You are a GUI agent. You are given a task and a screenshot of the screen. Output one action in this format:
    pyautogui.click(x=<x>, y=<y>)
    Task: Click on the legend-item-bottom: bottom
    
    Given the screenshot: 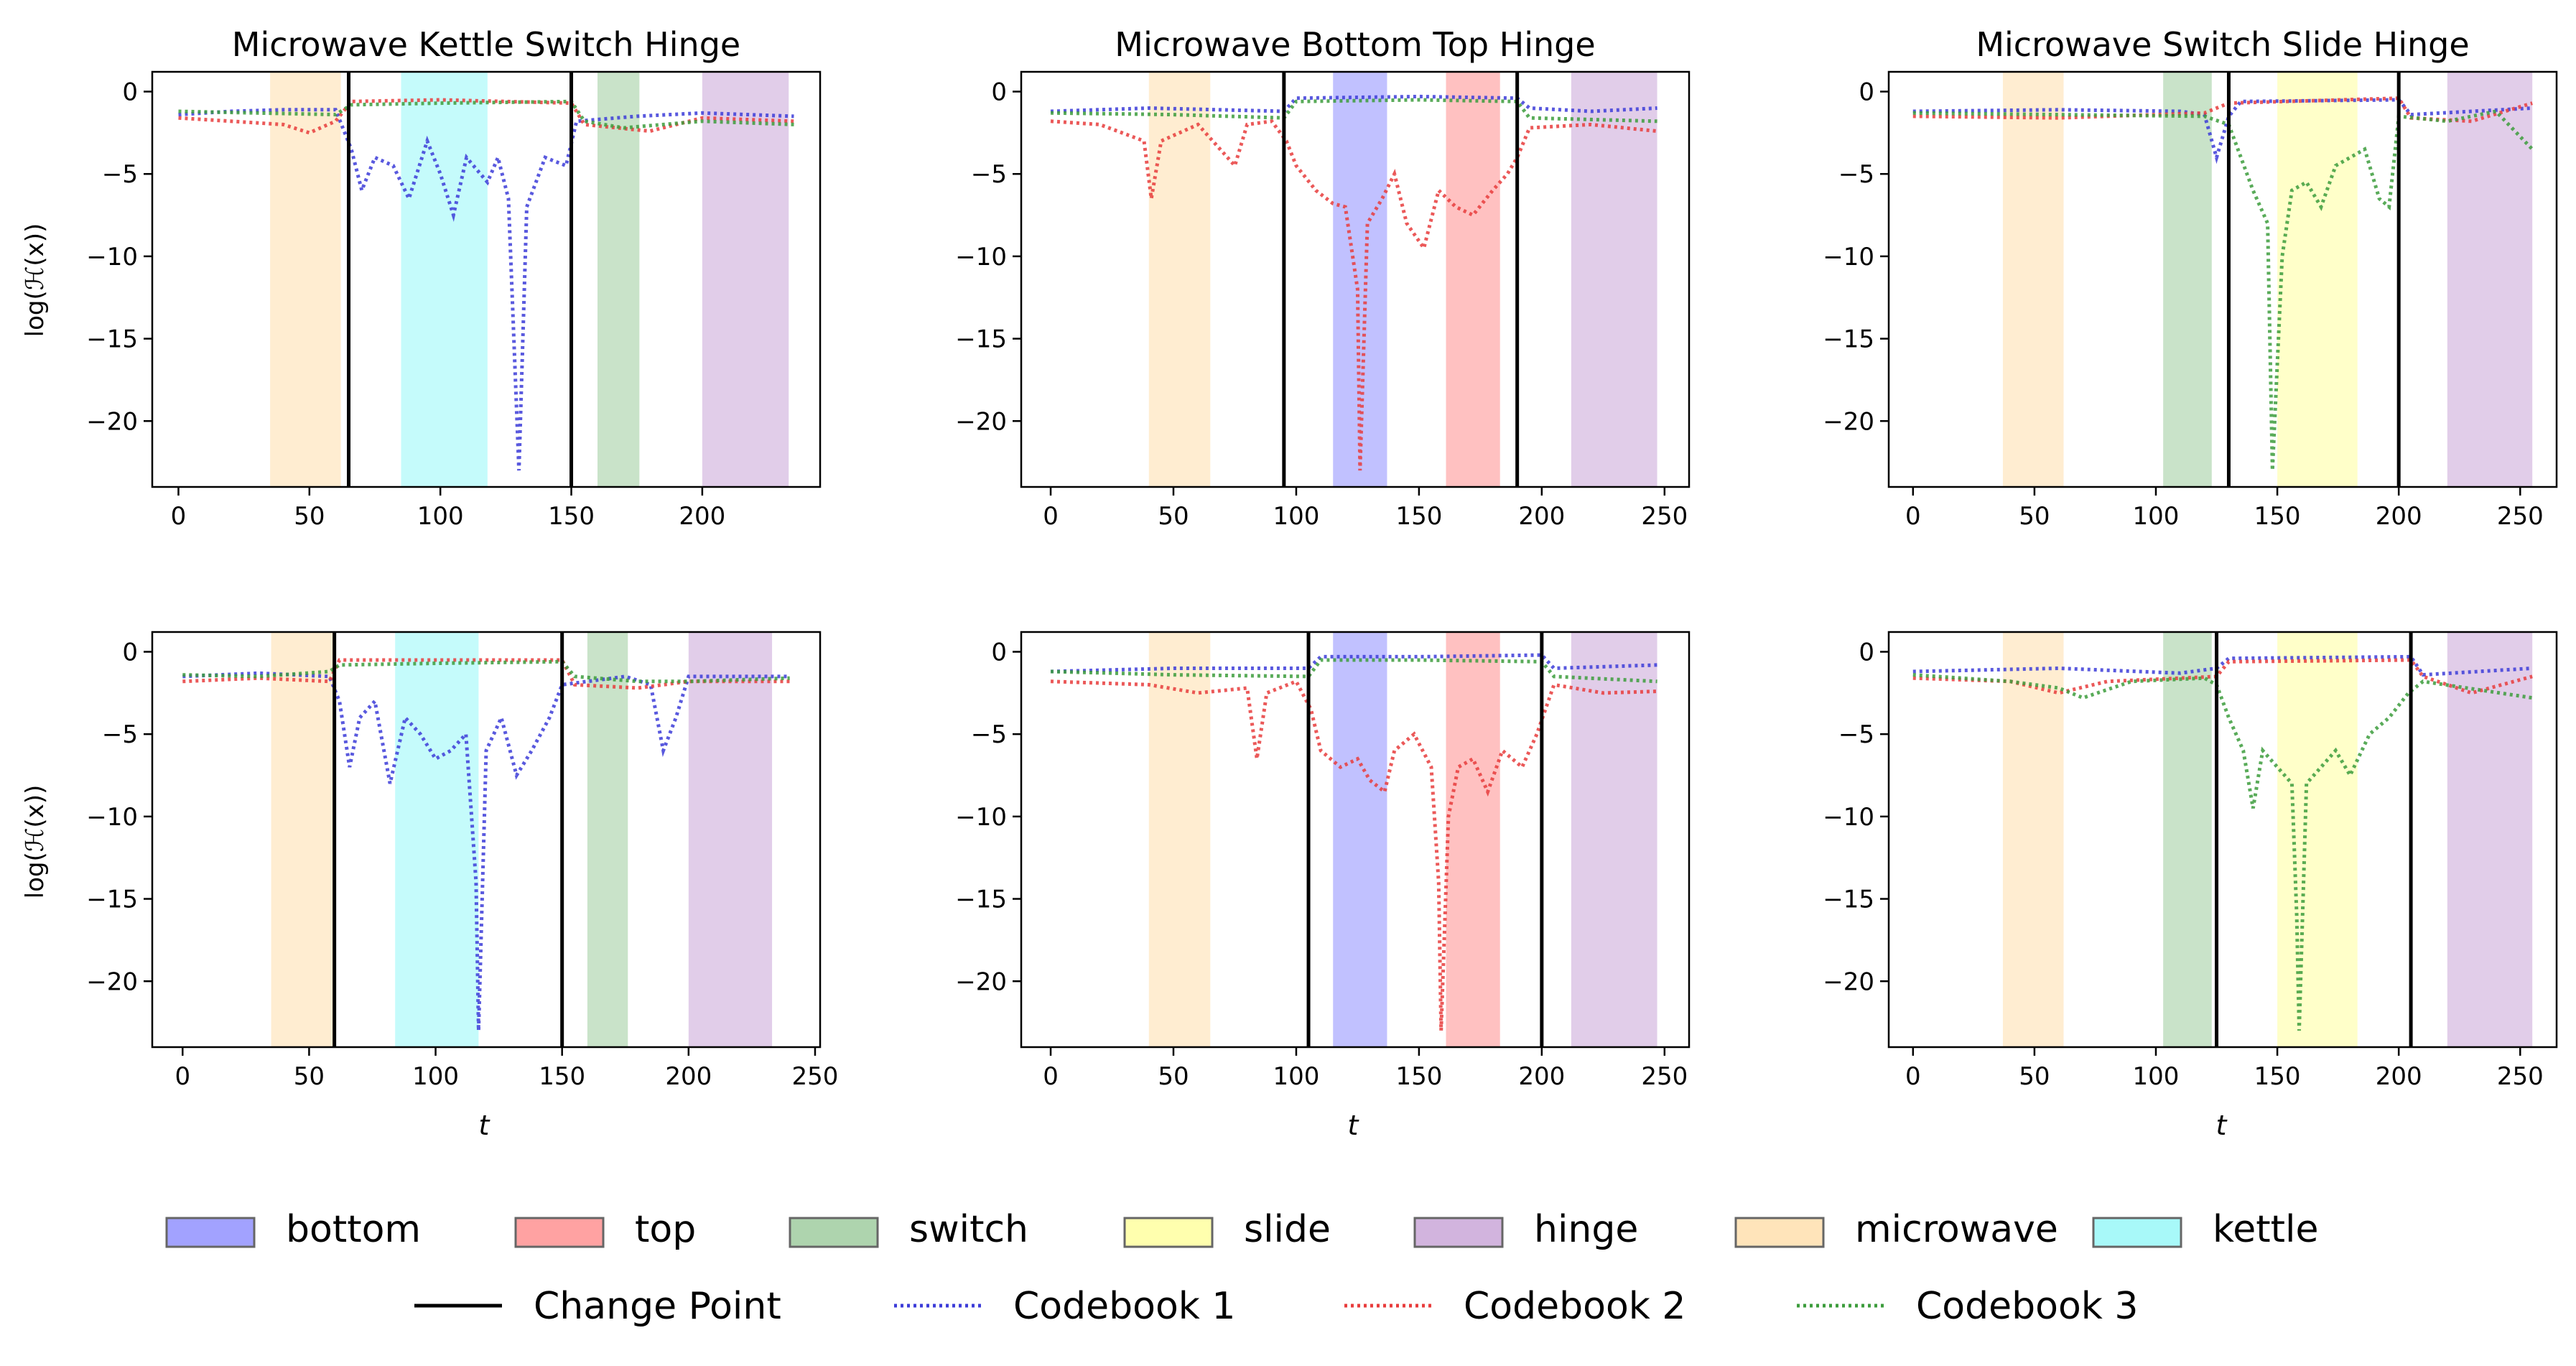 What is the action you would take?
    pyautogui.click(x=293, y=1229)
    